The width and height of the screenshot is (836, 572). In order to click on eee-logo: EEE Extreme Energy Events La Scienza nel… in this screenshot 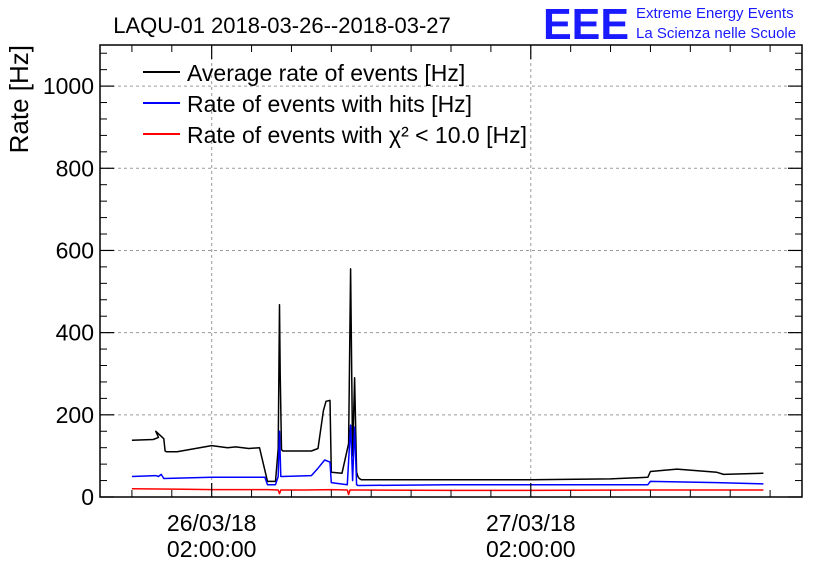, I will do `click(669, 24)`.